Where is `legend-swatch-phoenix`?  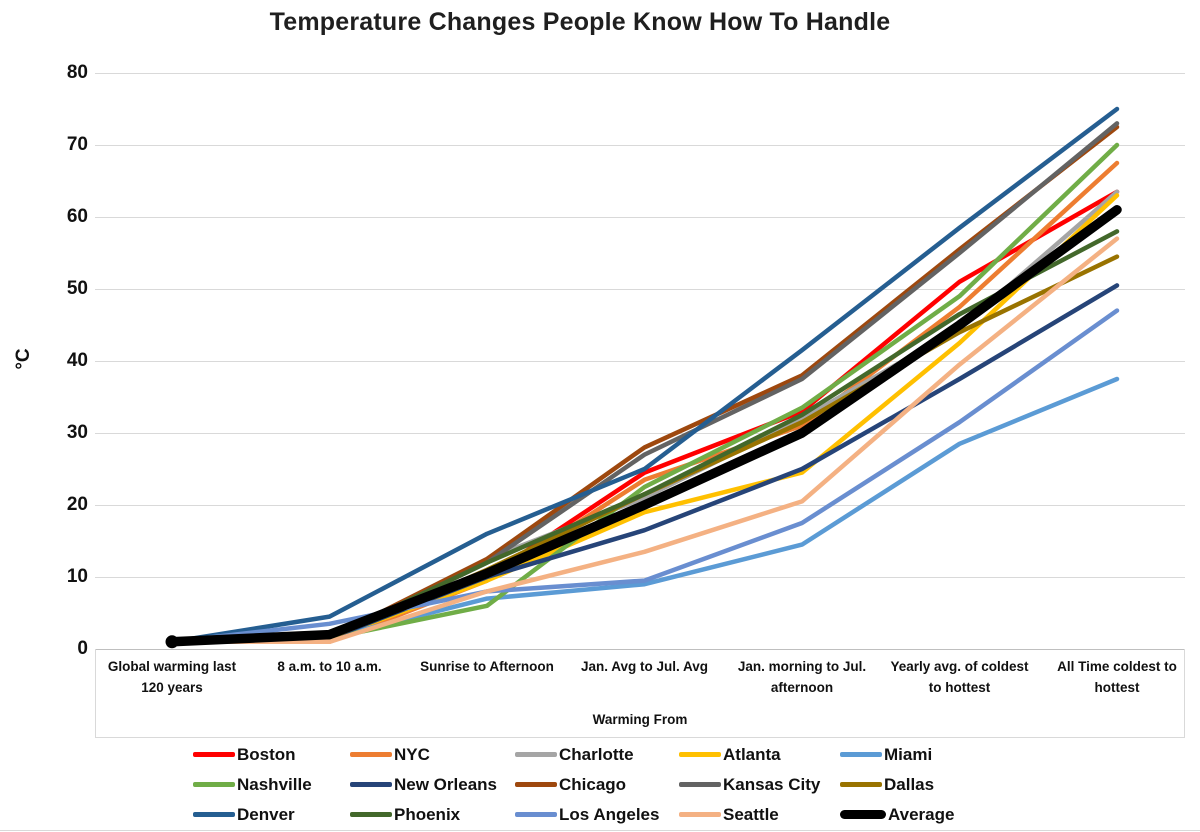
legend-swatch-phoenix is located at coordinates (371, 814).